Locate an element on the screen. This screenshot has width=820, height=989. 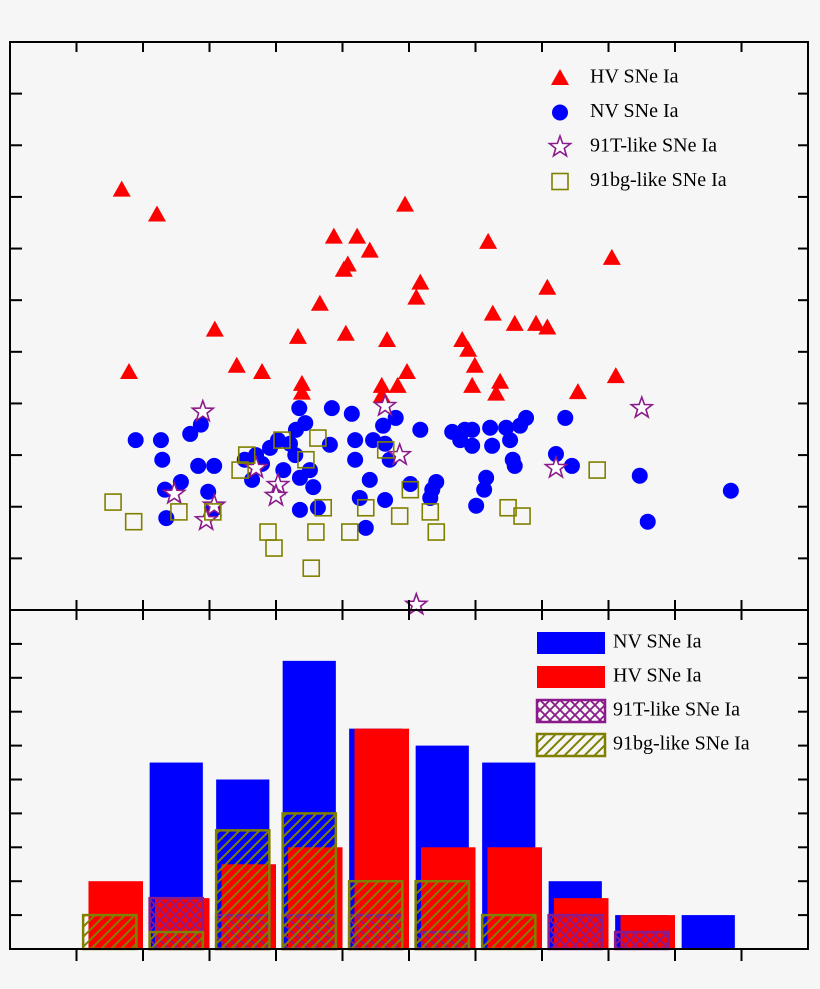
legend-label: HV SNe Ia is located at coordinates (634, 77).